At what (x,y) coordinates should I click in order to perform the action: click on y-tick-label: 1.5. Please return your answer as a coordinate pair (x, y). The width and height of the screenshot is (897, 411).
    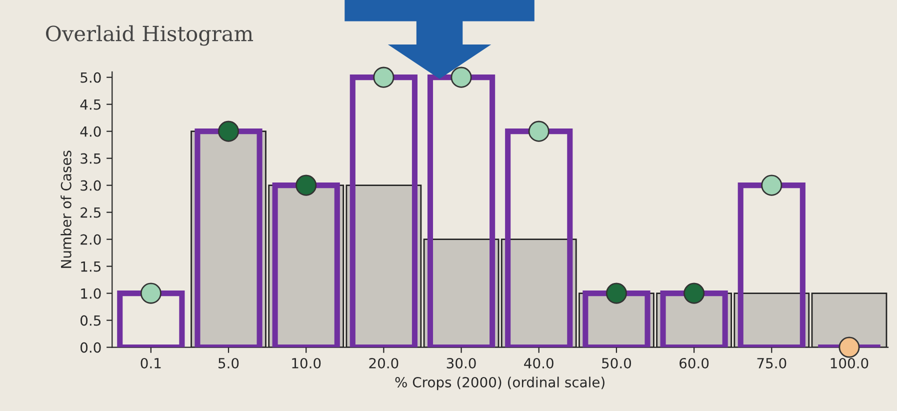
    Looking at the image, I should click on (90, 266).